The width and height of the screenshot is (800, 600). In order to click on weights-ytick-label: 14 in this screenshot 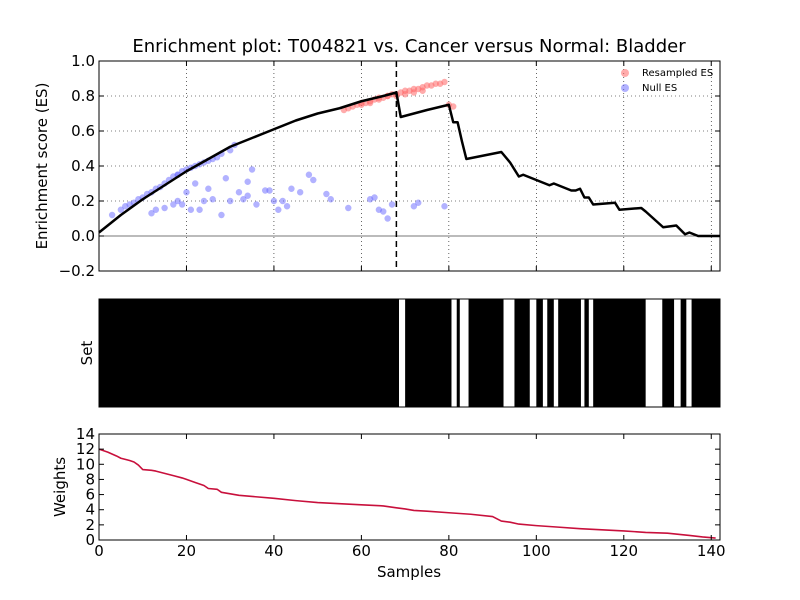, I will do `click(85, 434)`.